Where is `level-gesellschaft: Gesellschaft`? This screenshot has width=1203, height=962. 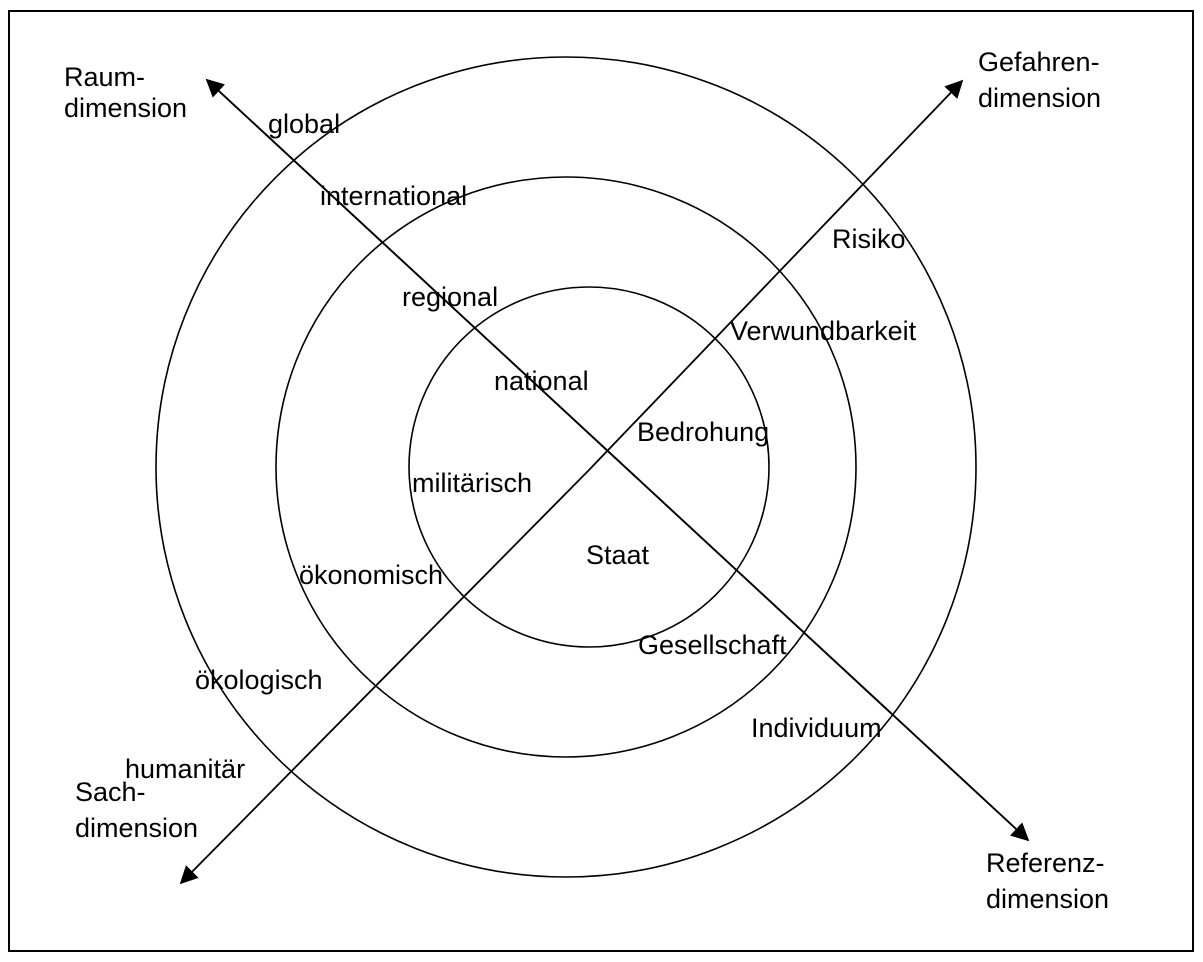
level-gesellschaft: Gesellschaft is located at coordinates (712, 645).